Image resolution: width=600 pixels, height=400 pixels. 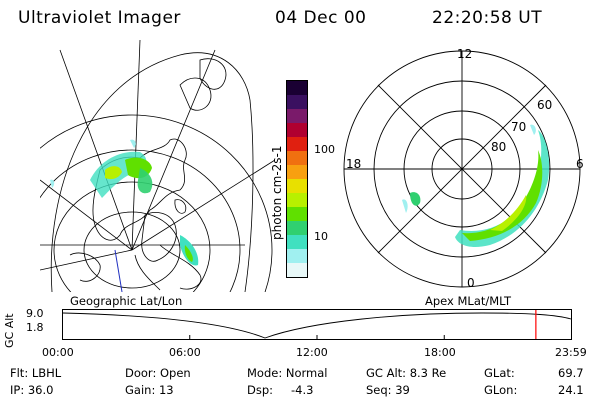 I want to click on image-time: 22:20:58 UT, so click(x=487, y=18).